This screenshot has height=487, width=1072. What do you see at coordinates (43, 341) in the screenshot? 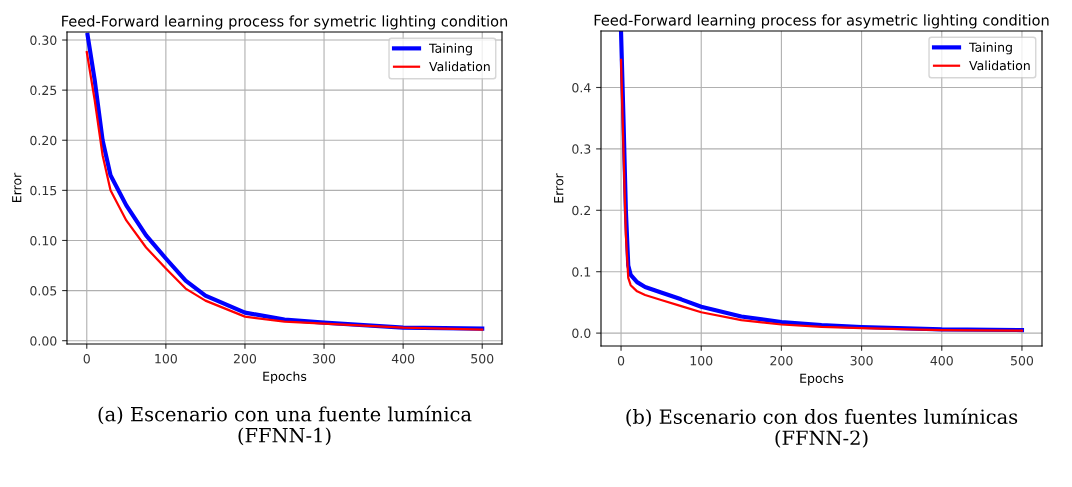
I see `y-tick-label: 0.00` at bounding box center [43, 341].